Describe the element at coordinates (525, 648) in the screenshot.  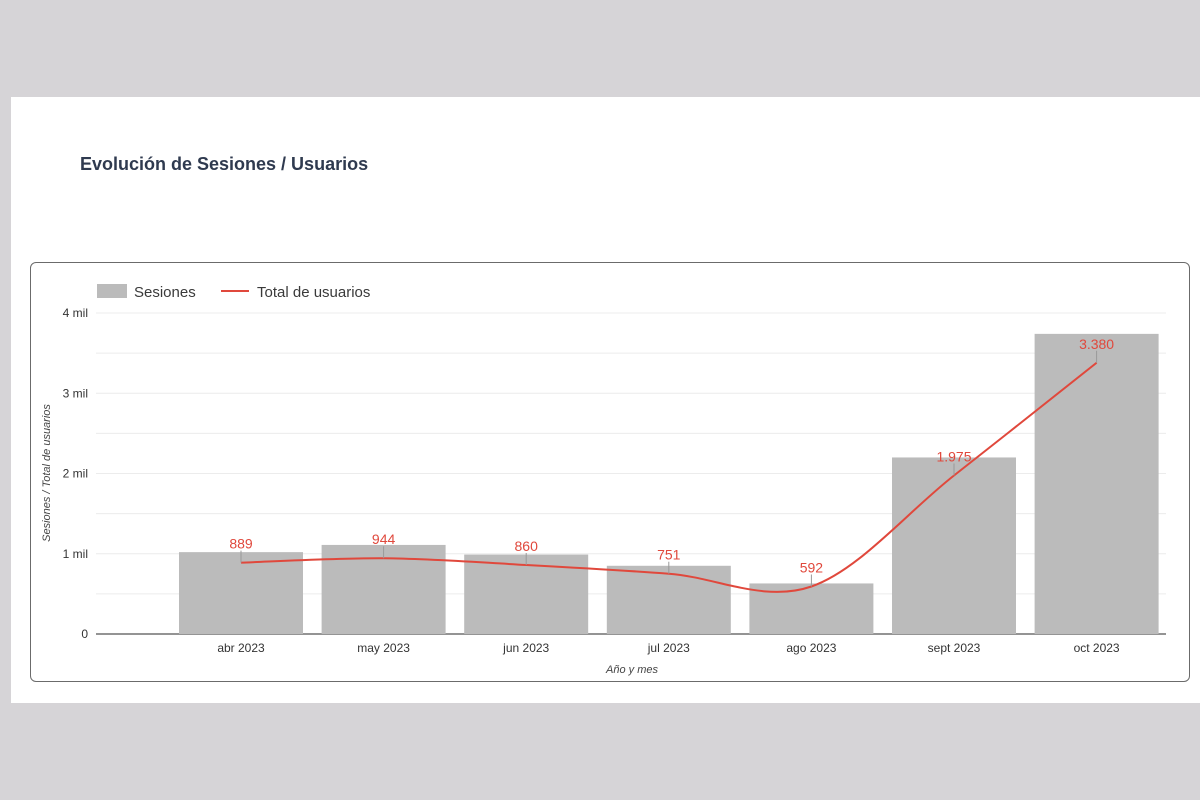
I see `x-tick-label: jun 2023` at that location.